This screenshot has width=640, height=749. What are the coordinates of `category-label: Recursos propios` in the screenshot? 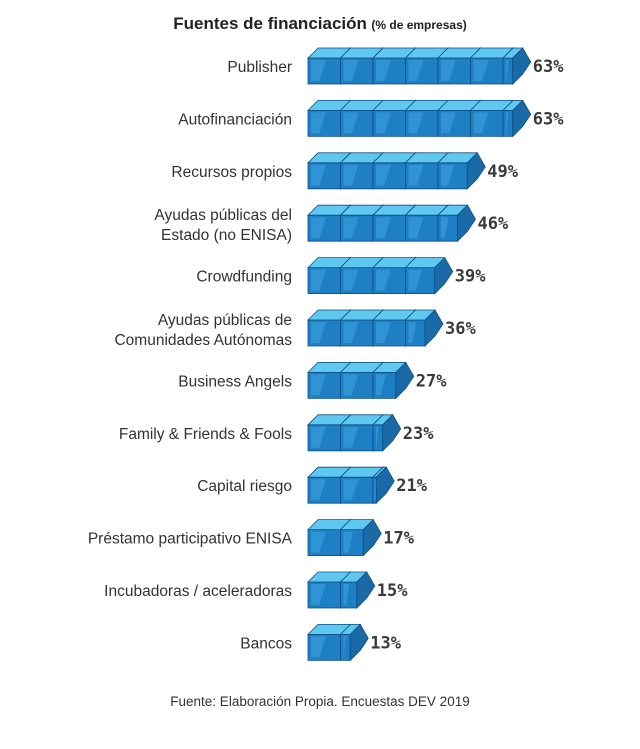 It's located at (231, 172).